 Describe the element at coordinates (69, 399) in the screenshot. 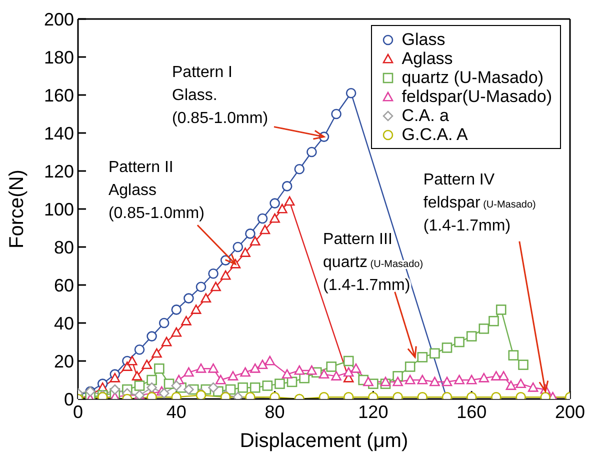

I see `y-tick-label: 0` at that location.